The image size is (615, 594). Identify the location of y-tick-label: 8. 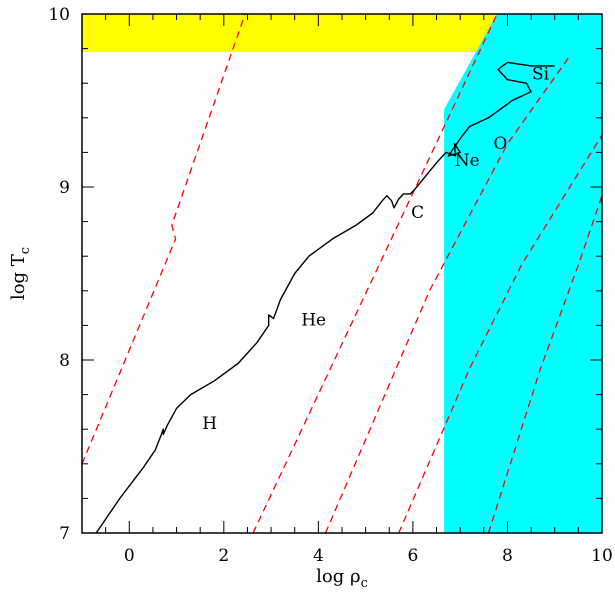
(64, 361).